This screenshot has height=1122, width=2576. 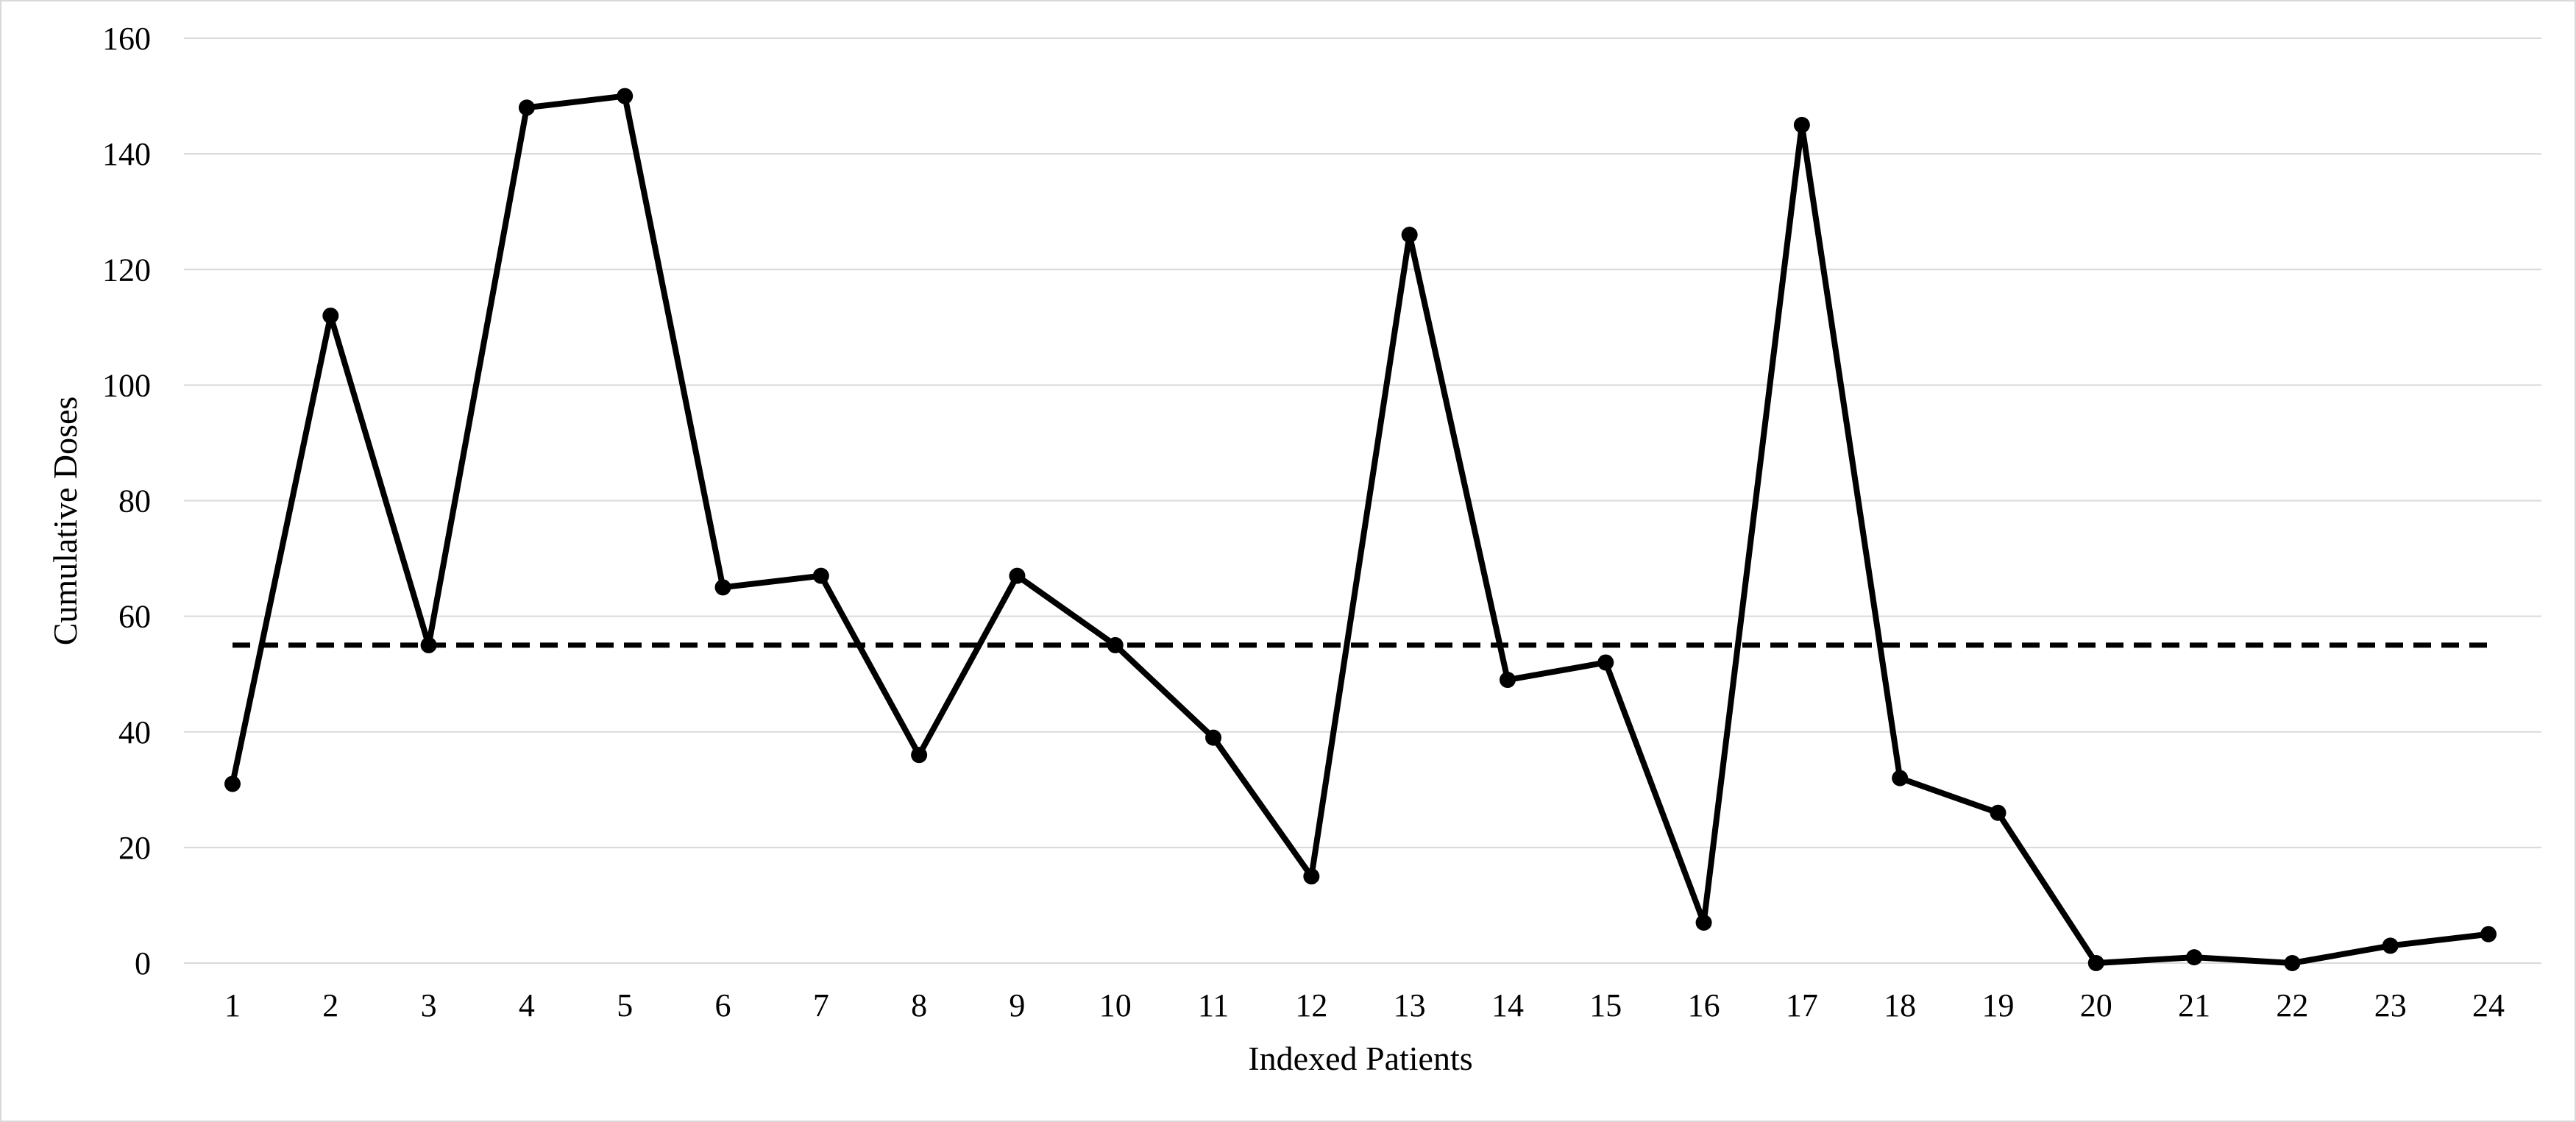 What do you see at coordinates (2292, 1005) in the screenshot?
I see `x-tick-label-22: 22` at bounding box center [2292, 1005].